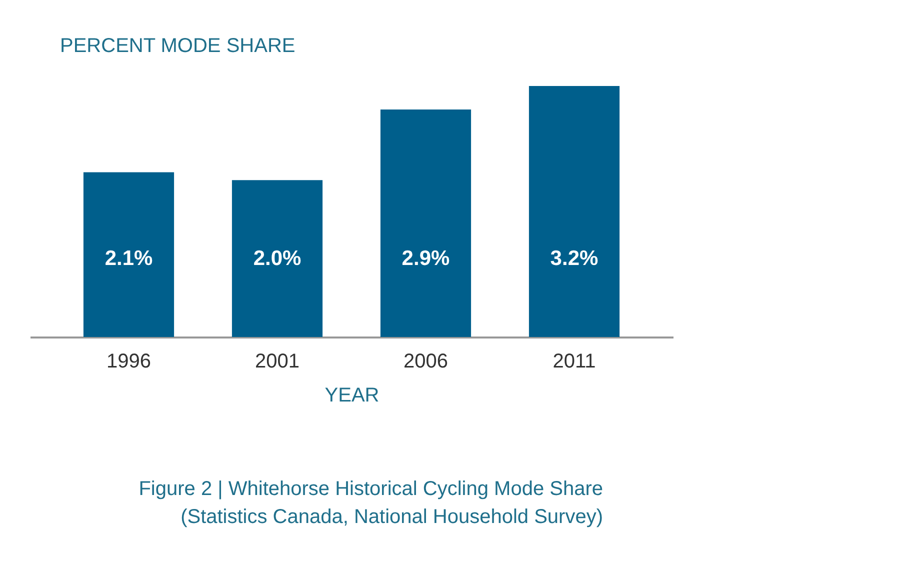  Describe the element at coordinates (129, 258) in the screenshot. I see `data-label: 2.1%` at that location.